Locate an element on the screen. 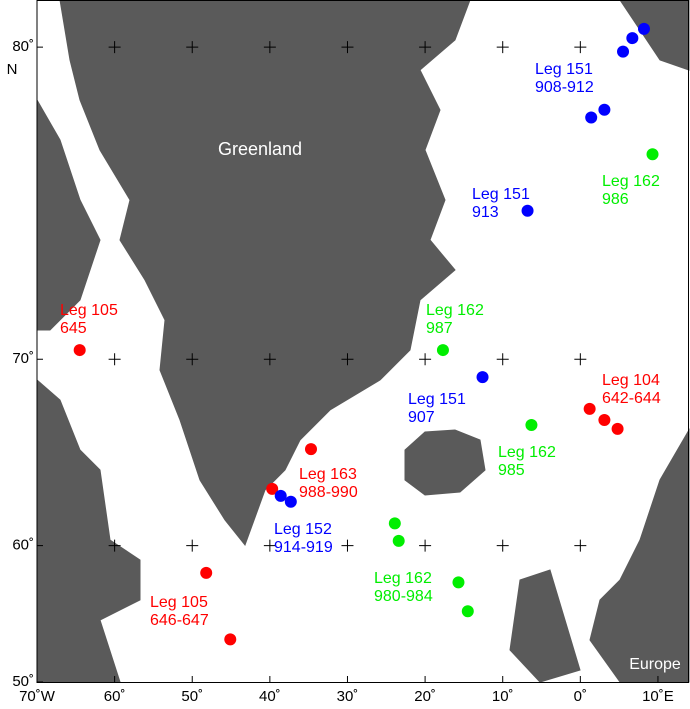 The width and height of the screenshot is (690, 709). leg-label: Leg 152 is located at coordinates (303, 529).